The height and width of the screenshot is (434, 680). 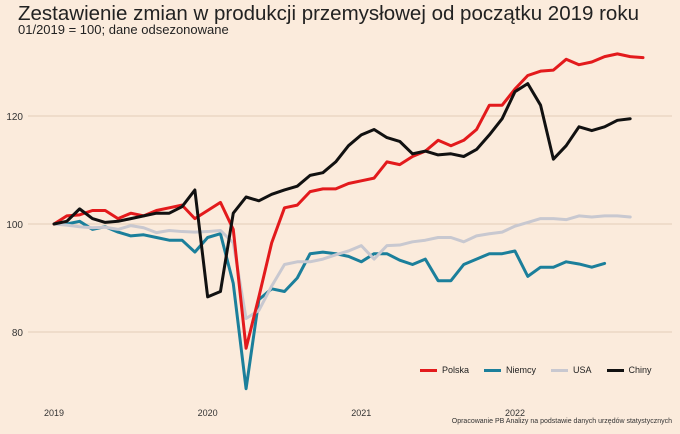 What do you see at coordinates (14, 225) in the screenshot?
I see `y-tick-label-100: 100` at bounding box center [14, 225].